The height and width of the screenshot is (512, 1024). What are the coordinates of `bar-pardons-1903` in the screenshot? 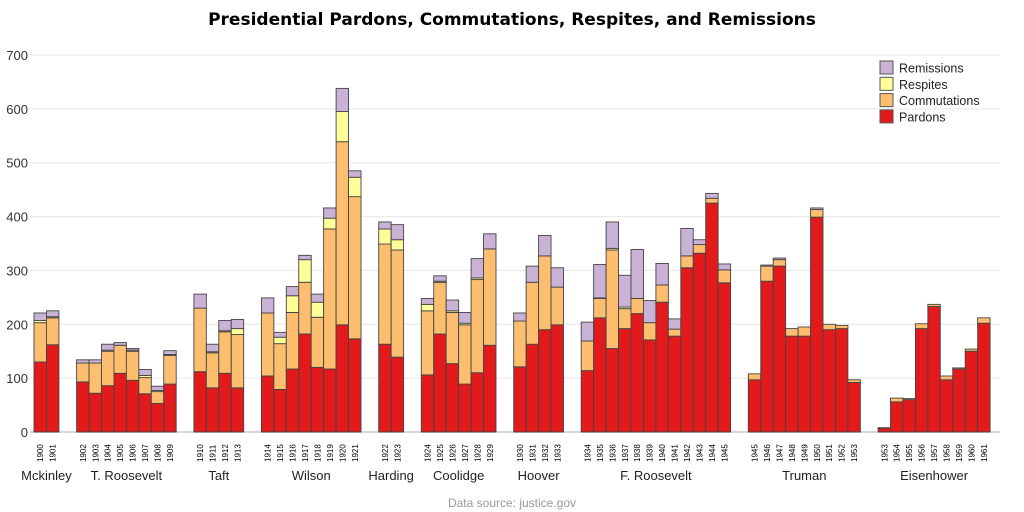 It's located at (95, 412).